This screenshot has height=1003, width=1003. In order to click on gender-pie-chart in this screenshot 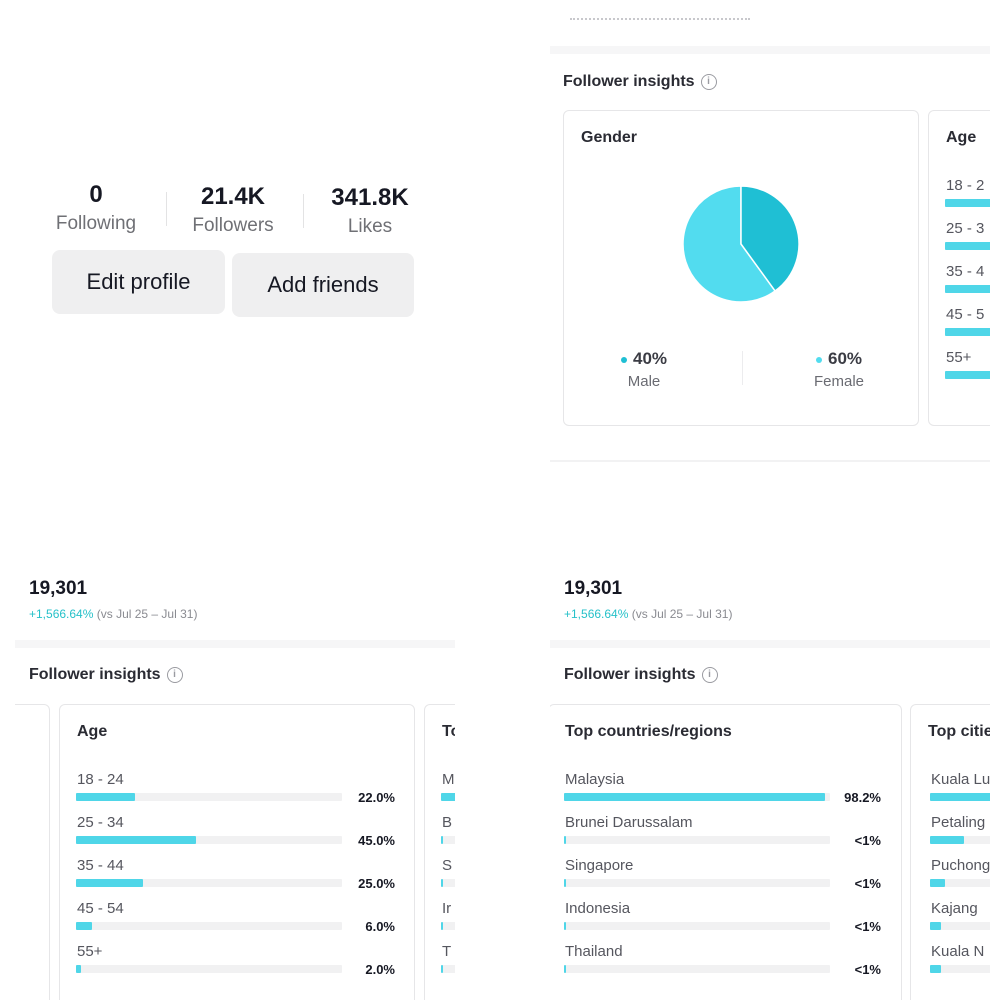, I will do `click(741, 244)`.